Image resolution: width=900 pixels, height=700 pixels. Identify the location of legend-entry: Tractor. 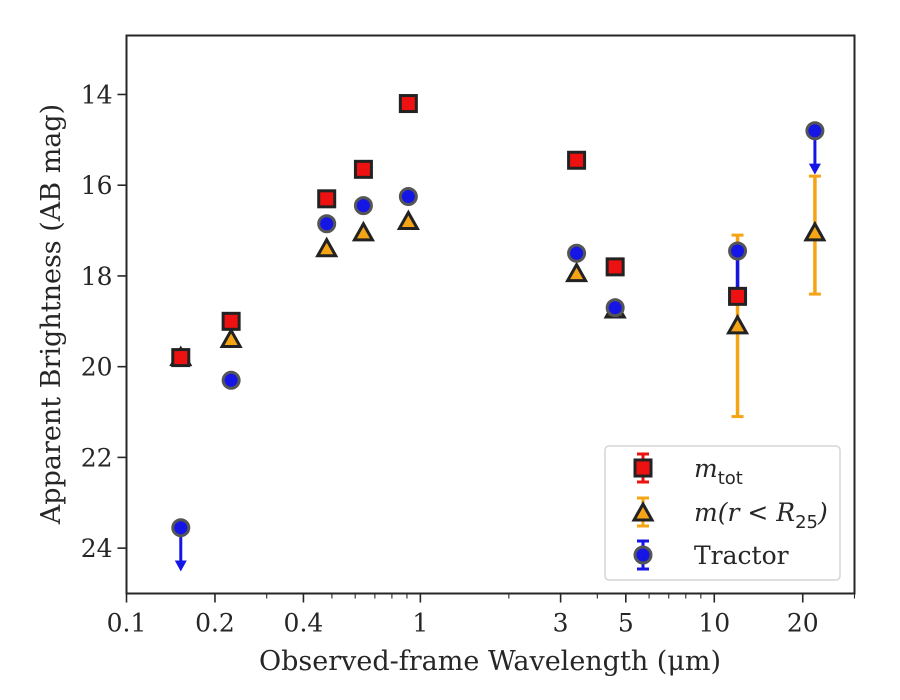
(711, 555).